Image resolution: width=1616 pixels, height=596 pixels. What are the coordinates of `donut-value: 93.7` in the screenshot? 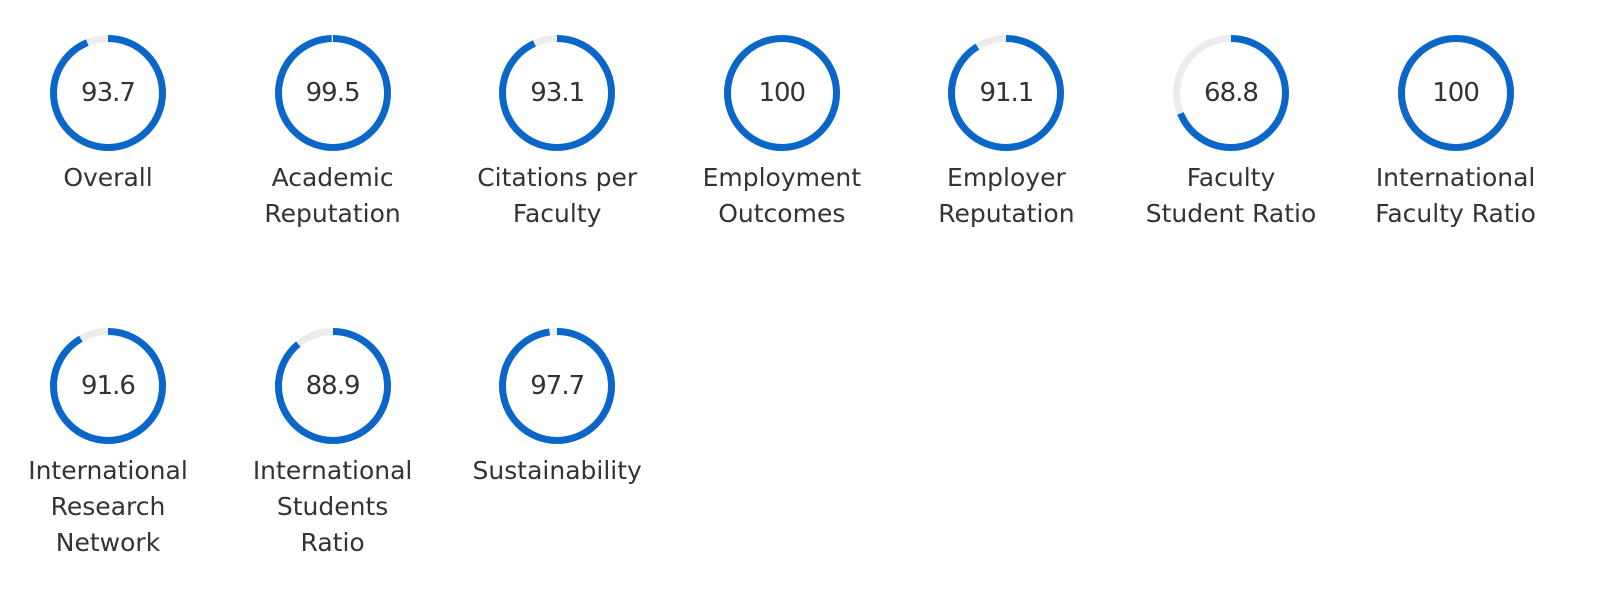 It's located at (108, 93).